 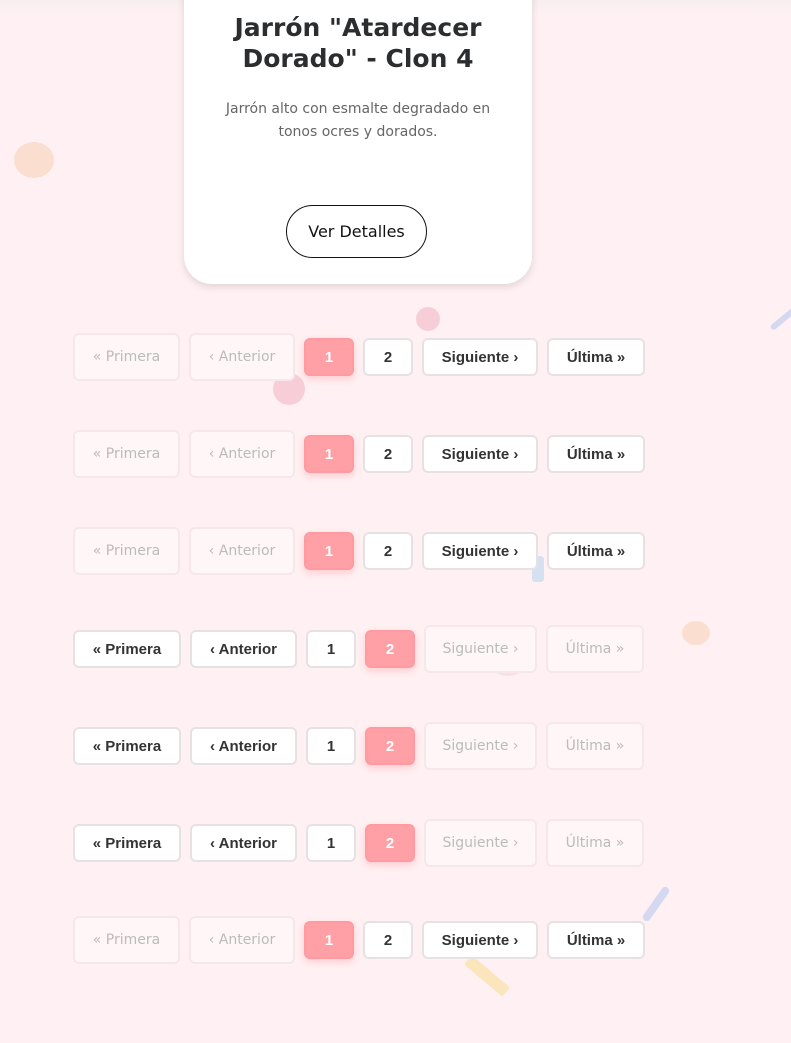 I want to click on yarn-ball-icon, so click(x=428, y=319).